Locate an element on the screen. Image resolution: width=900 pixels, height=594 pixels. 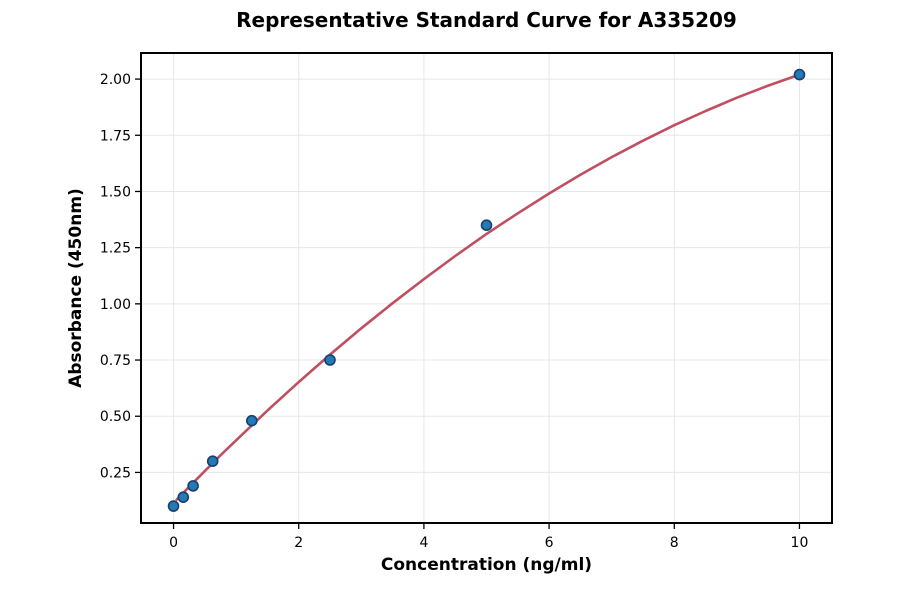
x-tick-label: 10 is located at coordinates (800, 543).